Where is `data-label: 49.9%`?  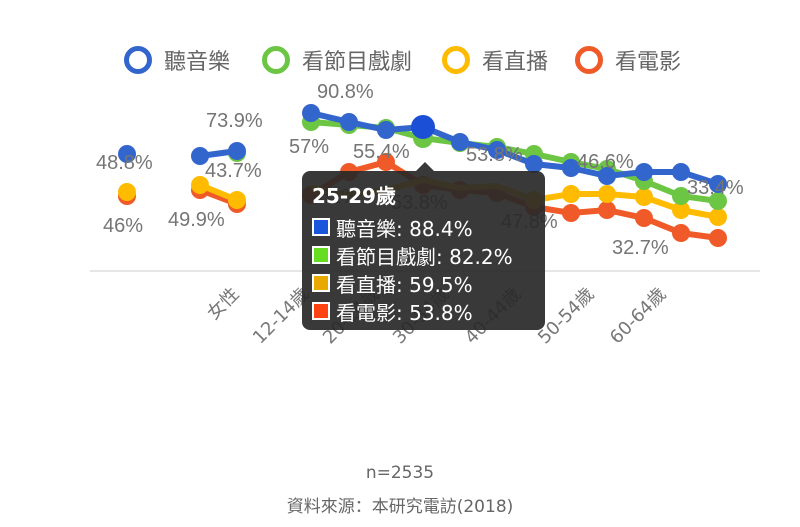
data-label: 49.9% is located at coordinates (196, 220).